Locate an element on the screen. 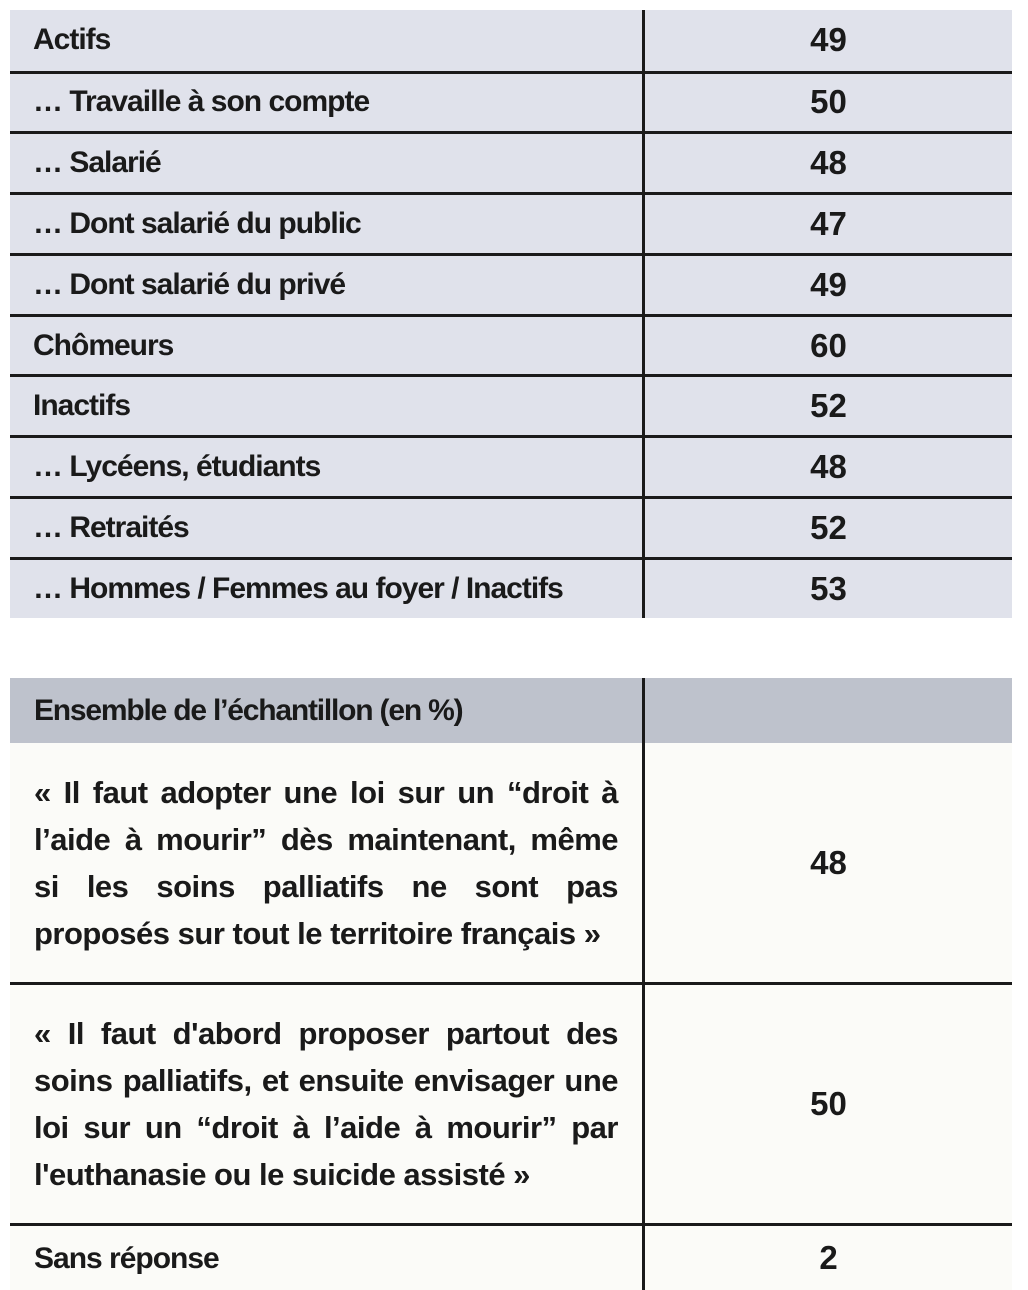  table-row: Sans réponse 2 is located at coordinates (511, 1256).